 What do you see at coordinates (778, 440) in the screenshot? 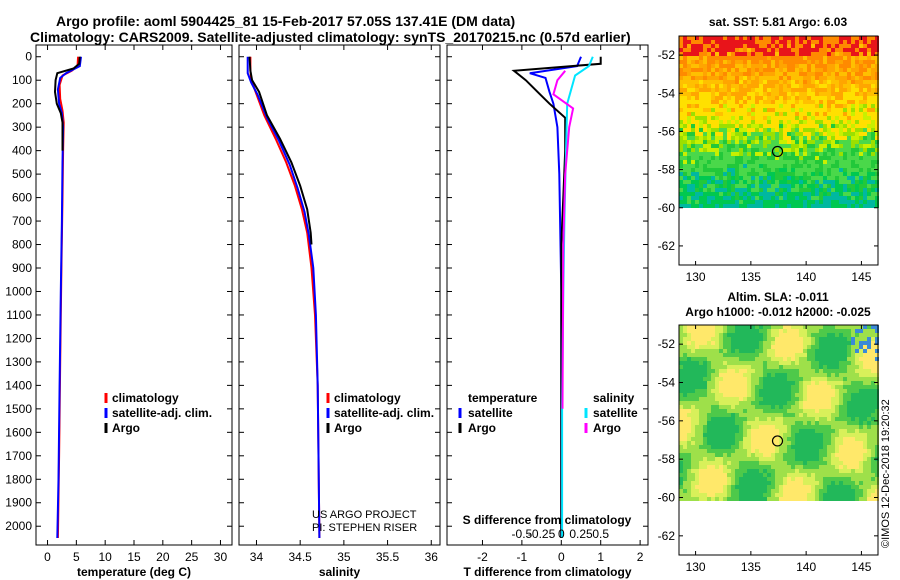
I see `map-frame` at bounding box center [778, 440].